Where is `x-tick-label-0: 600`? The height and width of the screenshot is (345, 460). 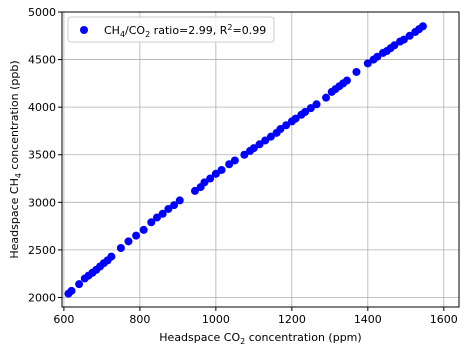 x-tick-label-0: 600 is located at coordinates (63, 319).